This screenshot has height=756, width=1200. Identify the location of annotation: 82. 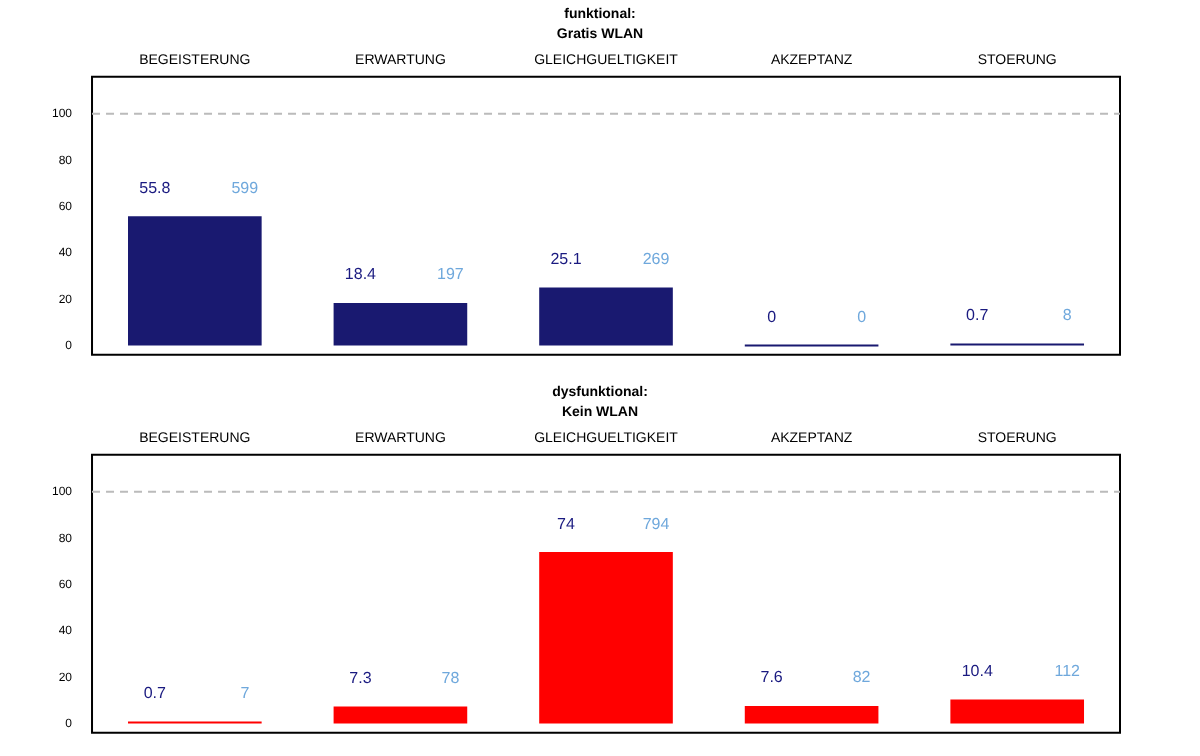
(862, 677).